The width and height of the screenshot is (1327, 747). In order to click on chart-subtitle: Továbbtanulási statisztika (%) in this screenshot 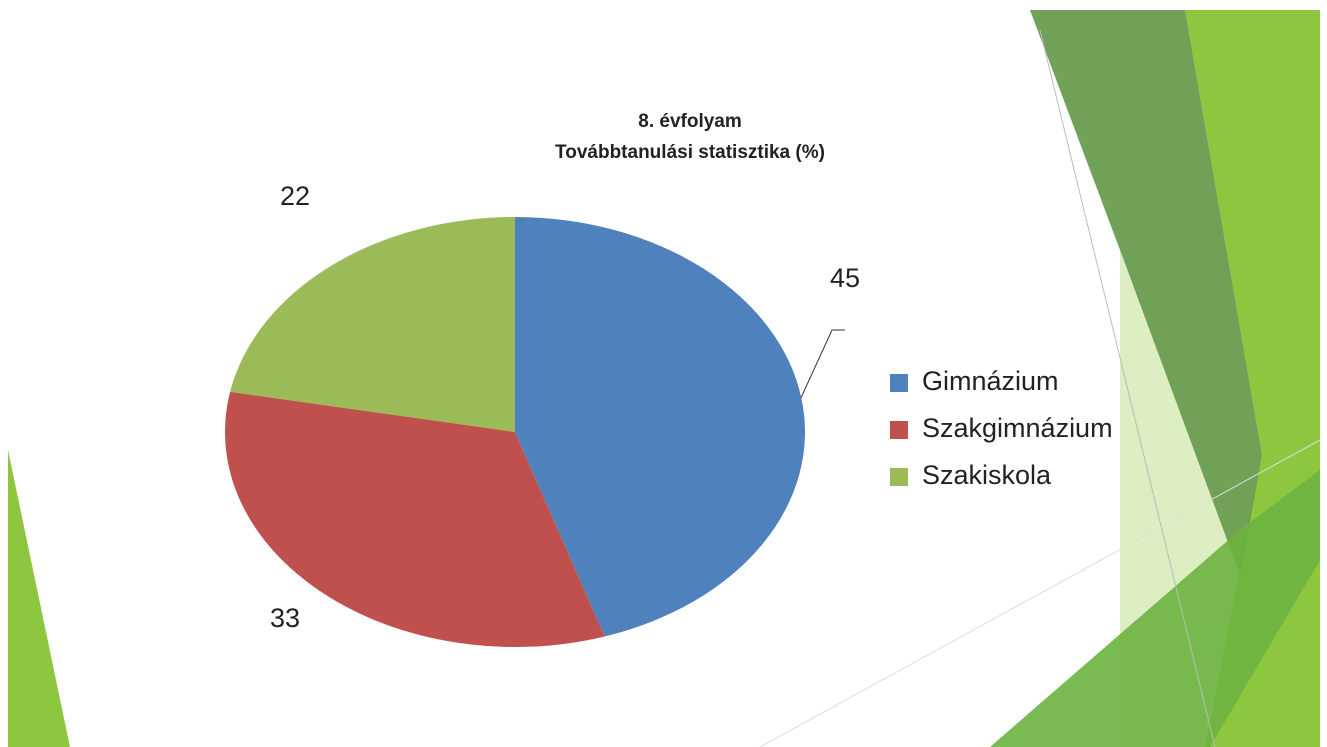, I will do `click(690, 152)`.